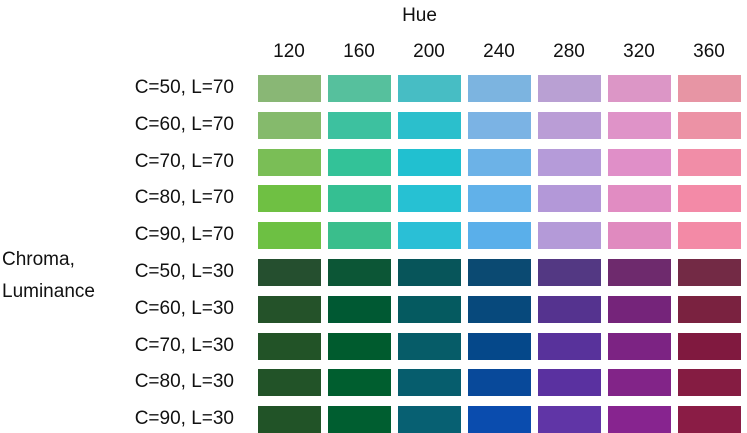 This screenshot has height=433, width=747. What do you see at coordinates (359, 272) in the screenshot?
I see `swatch-row6-hue160` at bounding box center [359, 272].